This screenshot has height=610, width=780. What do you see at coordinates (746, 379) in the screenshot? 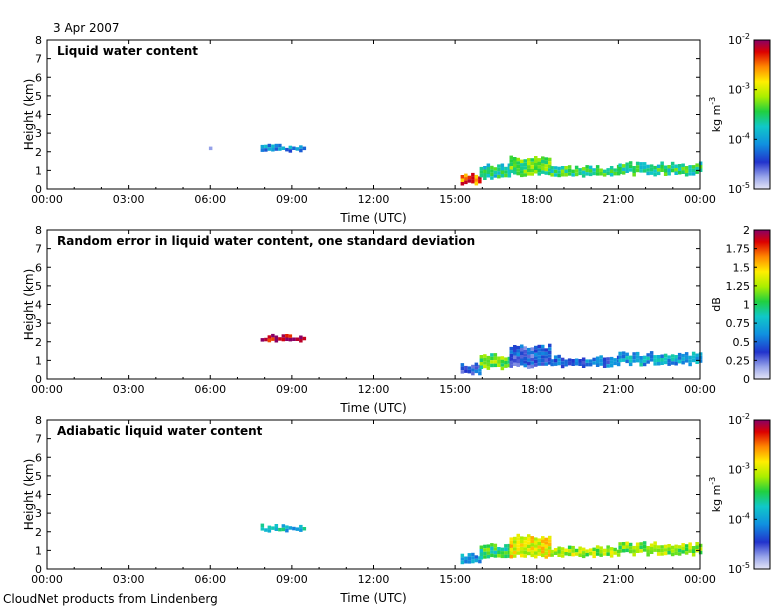
I see `colorbar-tick-label: 0` at bounding box center [746, 379].